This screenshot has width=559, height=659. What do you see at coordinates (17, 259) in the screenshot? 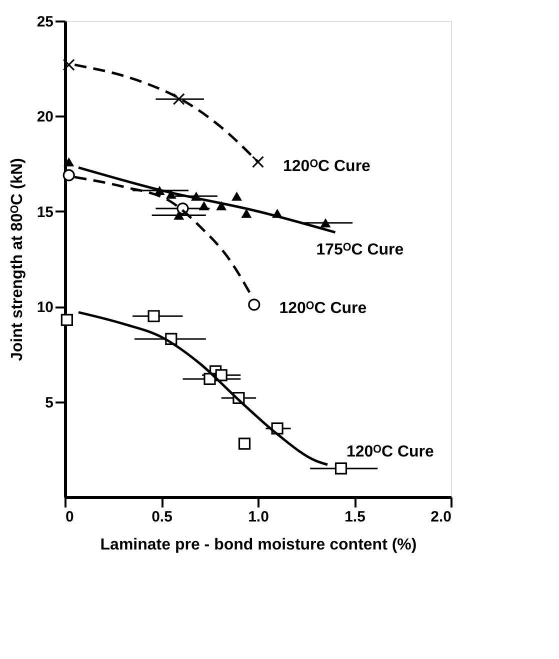
I see `y-axis-title: Joint strength at 80ᴼC (kN)` at bounding box center [17, 259].